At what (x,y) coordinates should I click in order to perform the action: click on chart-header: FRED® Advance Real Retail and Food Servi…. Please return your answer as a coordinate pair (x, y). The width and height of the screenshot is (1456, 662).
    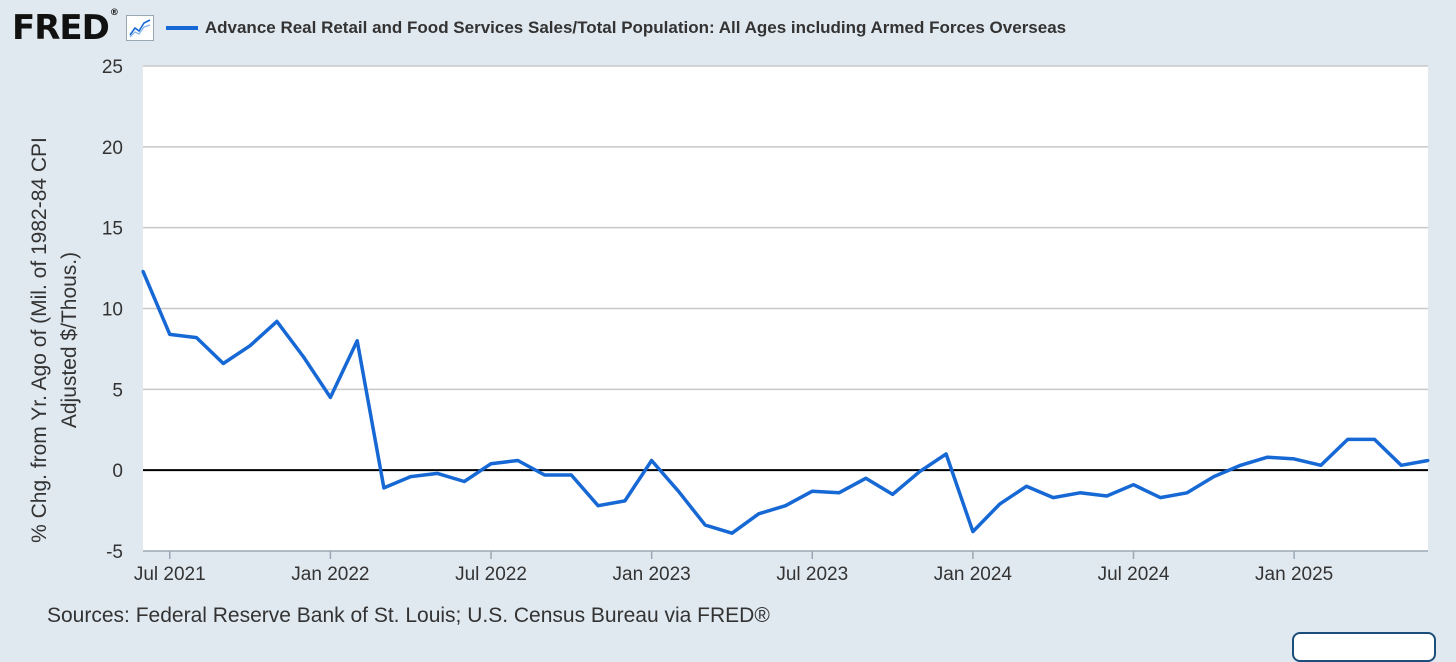
    Looking at the image, I should click on (539, 28).